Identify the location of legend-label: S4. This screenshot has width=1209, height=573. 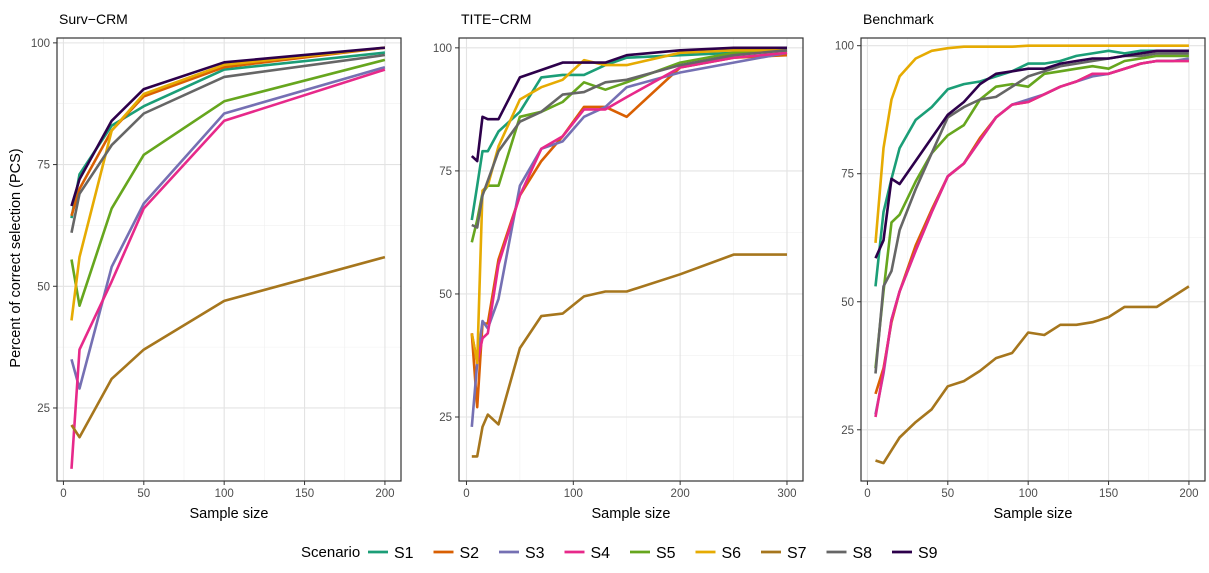
(601, 553).